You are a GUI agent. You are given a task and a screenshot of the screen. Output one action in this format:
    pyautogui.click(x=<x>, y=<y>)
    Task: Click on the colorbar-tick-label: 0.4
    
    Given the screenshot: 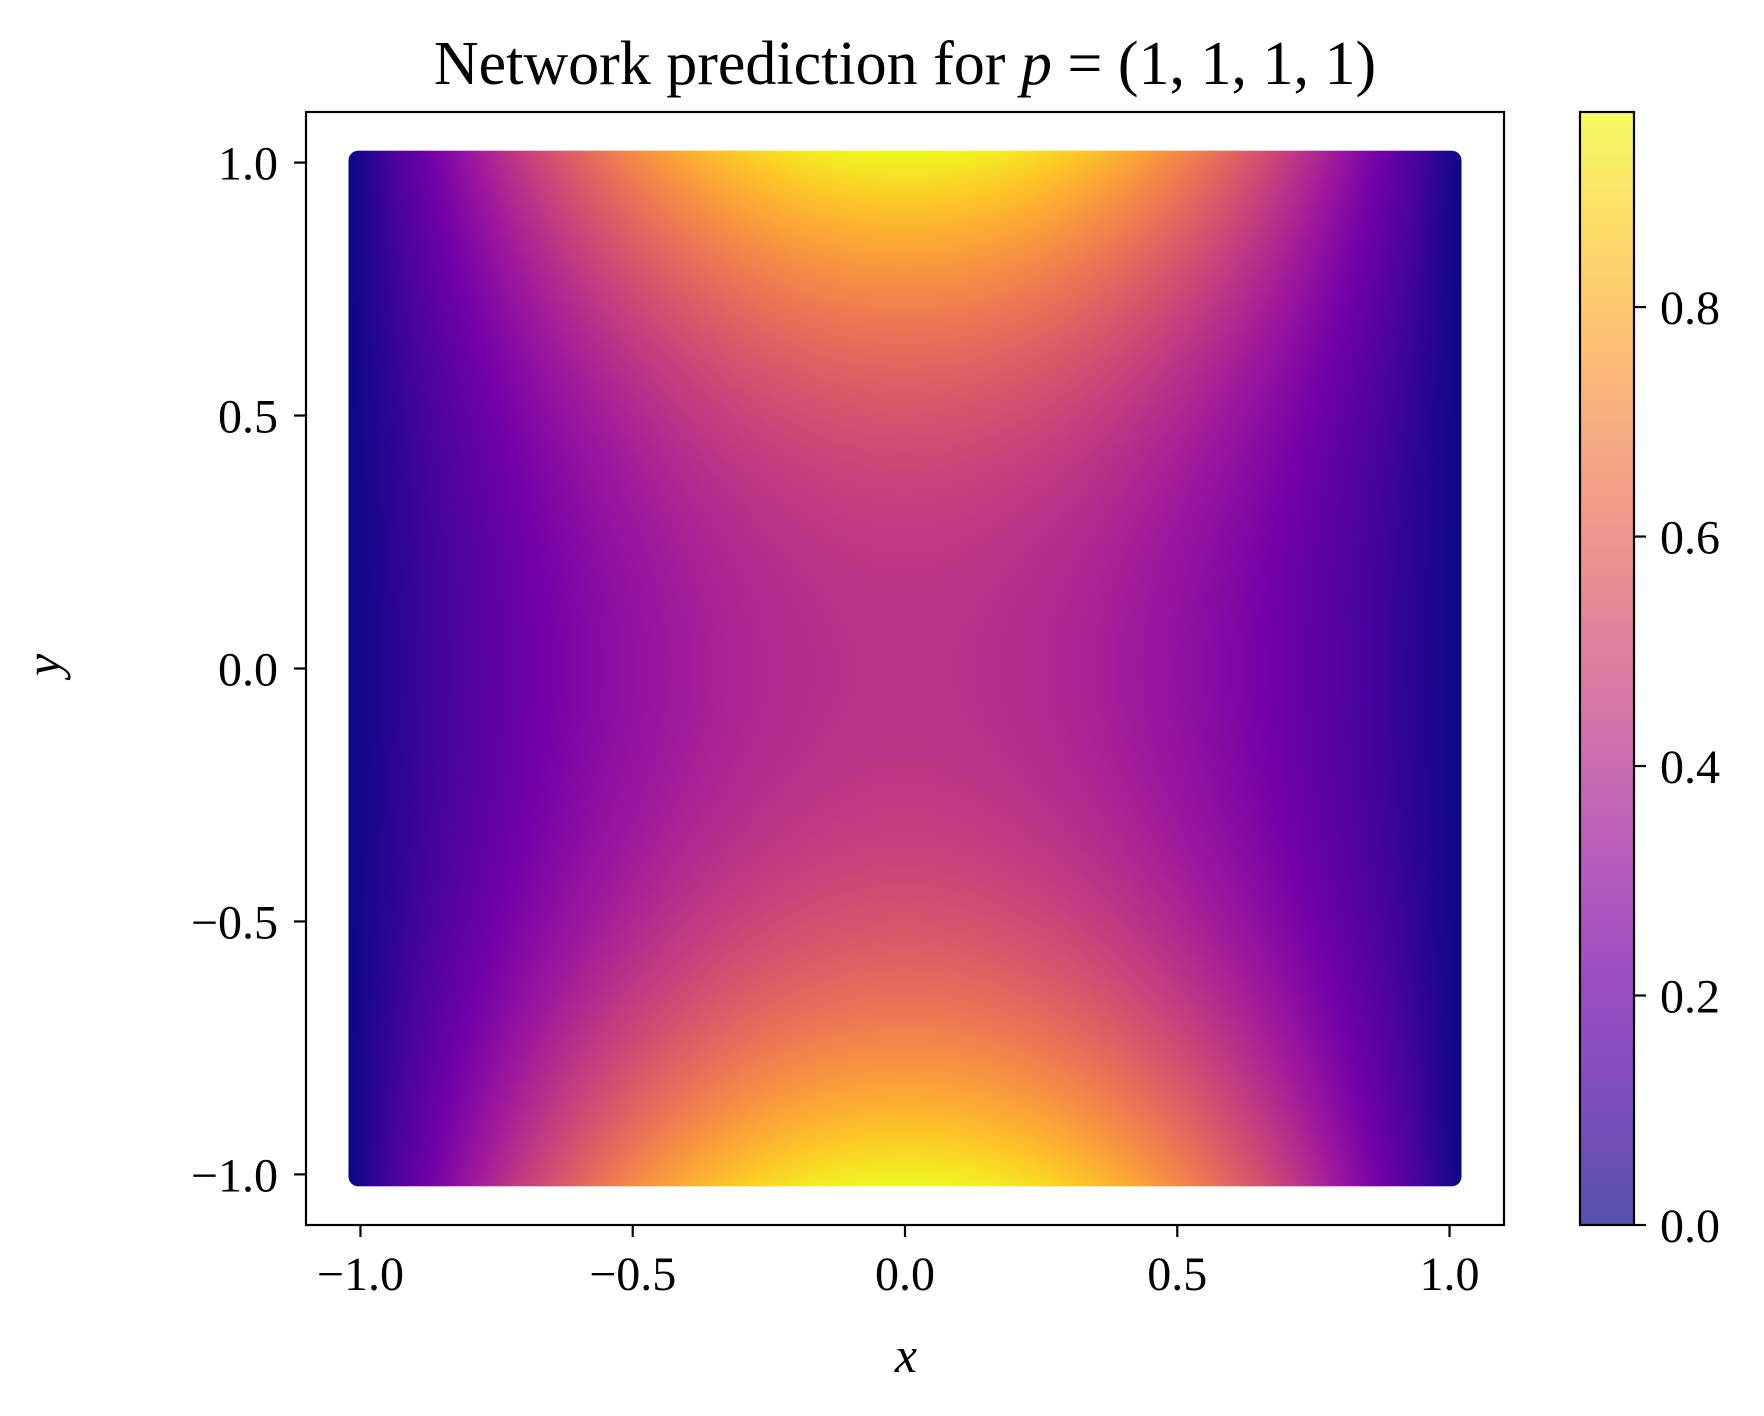 What is the action you would take?
    pyautogui.click(x=1690, y=767)
    